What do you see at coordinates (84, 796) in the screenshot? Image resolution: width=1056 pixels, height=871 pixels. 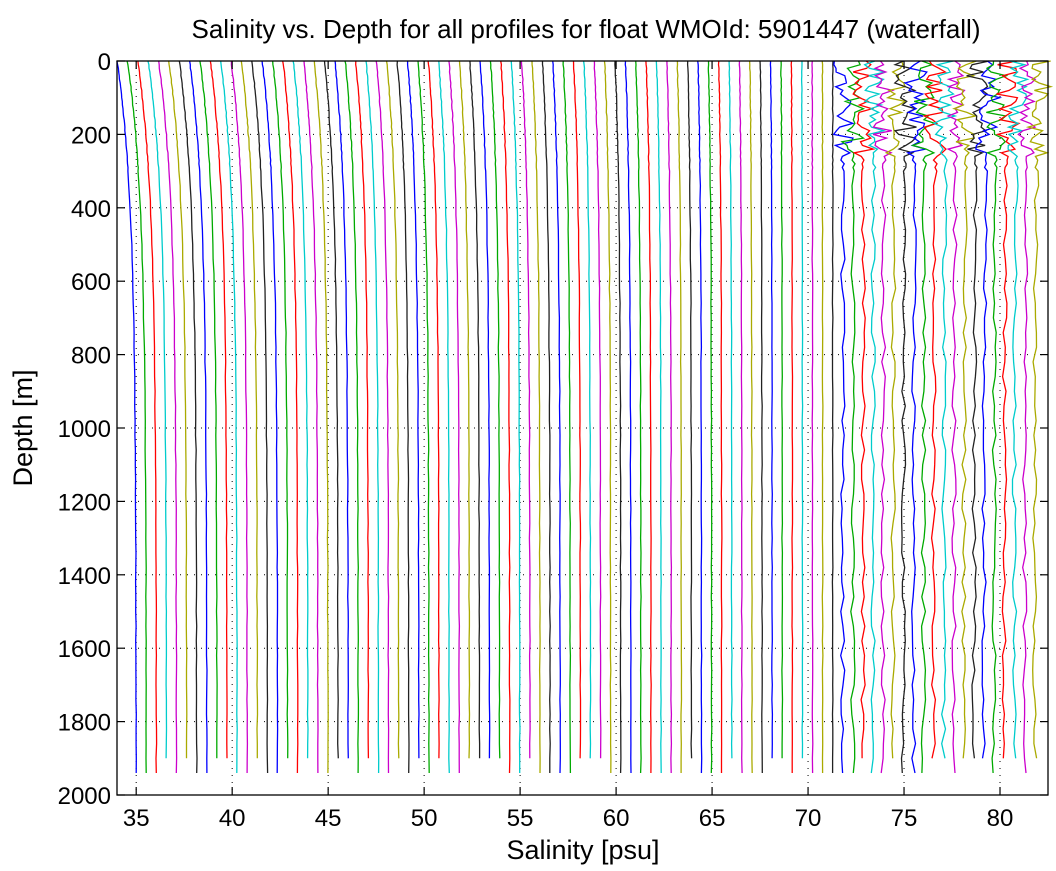 I see `y-tick-label: 2000` at bounding box center [84, 796].